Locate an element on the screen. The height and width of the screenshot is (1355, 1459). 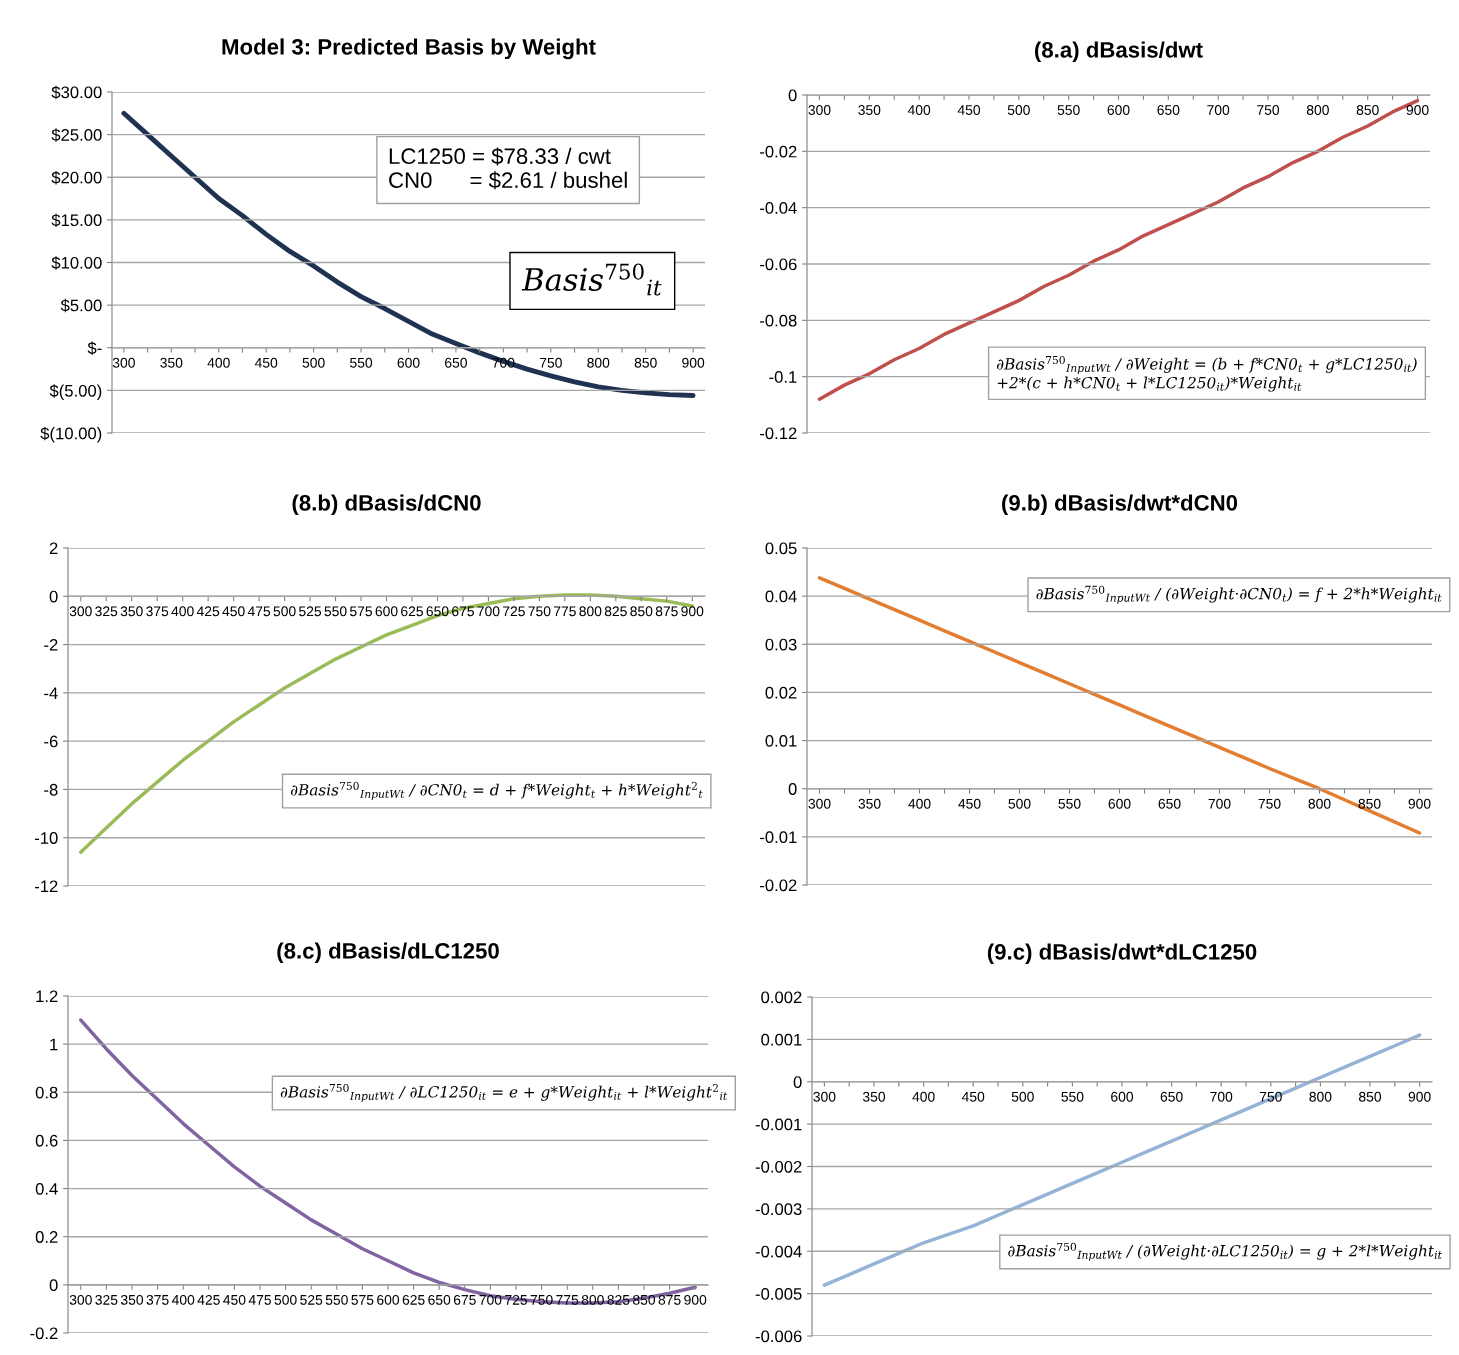
y-tick-label: -6 is located at coordinates (51, 741).